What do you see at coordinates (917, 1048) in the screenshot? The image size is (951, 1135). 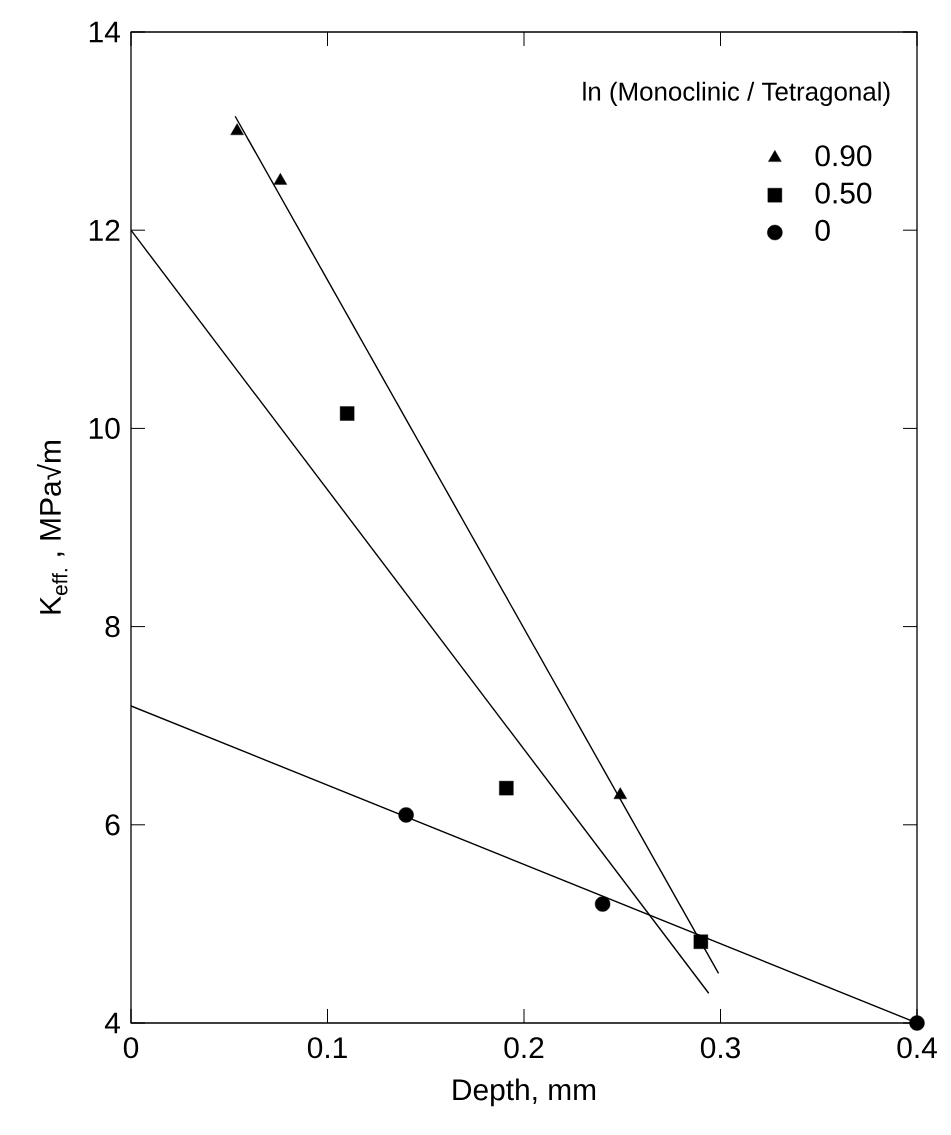 I see `x-tick-label: 0.4` at bounding box center [917, 1048].